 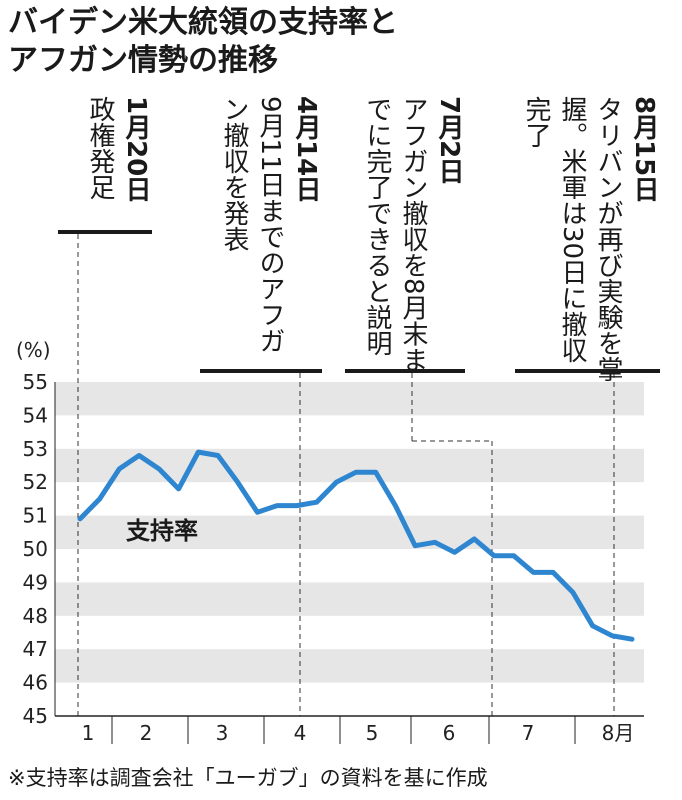 I want to click on y-tick-label: 46, so click(x=35, y=683).